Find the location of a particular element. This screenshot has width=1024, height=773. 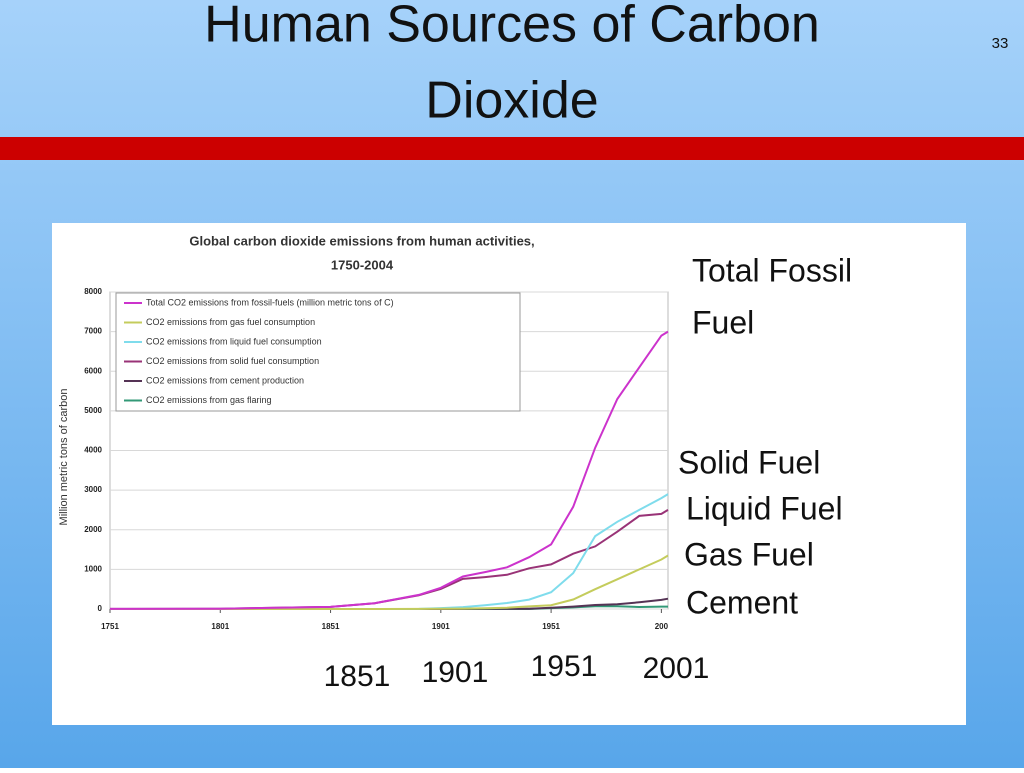

x-tick-label: 200 is located at coordinates (662, 626).